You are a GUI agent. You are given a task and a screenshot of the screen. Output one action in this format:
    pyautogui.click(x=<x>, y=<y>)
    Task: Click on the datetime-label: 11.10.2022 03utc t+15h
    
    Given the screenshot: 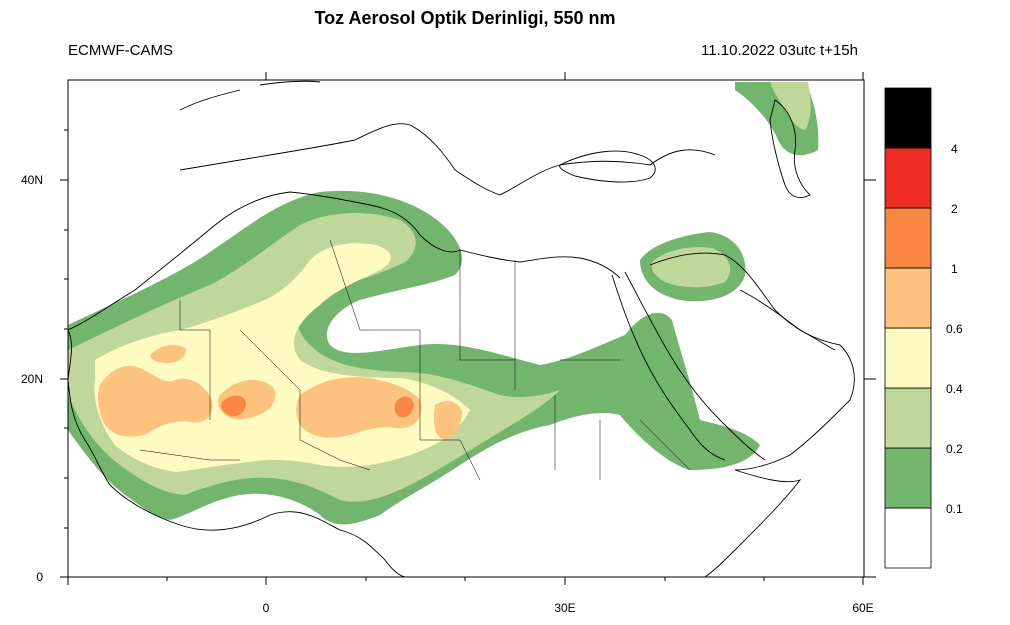 What is the action you would take?
    pyautogui.click(x=779, y=50)
    